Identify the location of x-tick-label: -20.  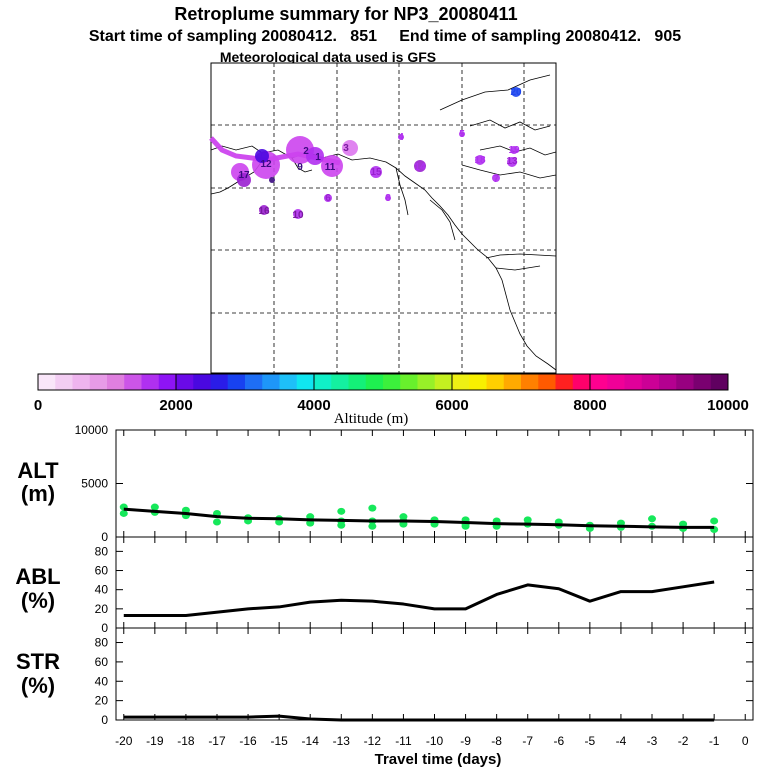
(124, 741).